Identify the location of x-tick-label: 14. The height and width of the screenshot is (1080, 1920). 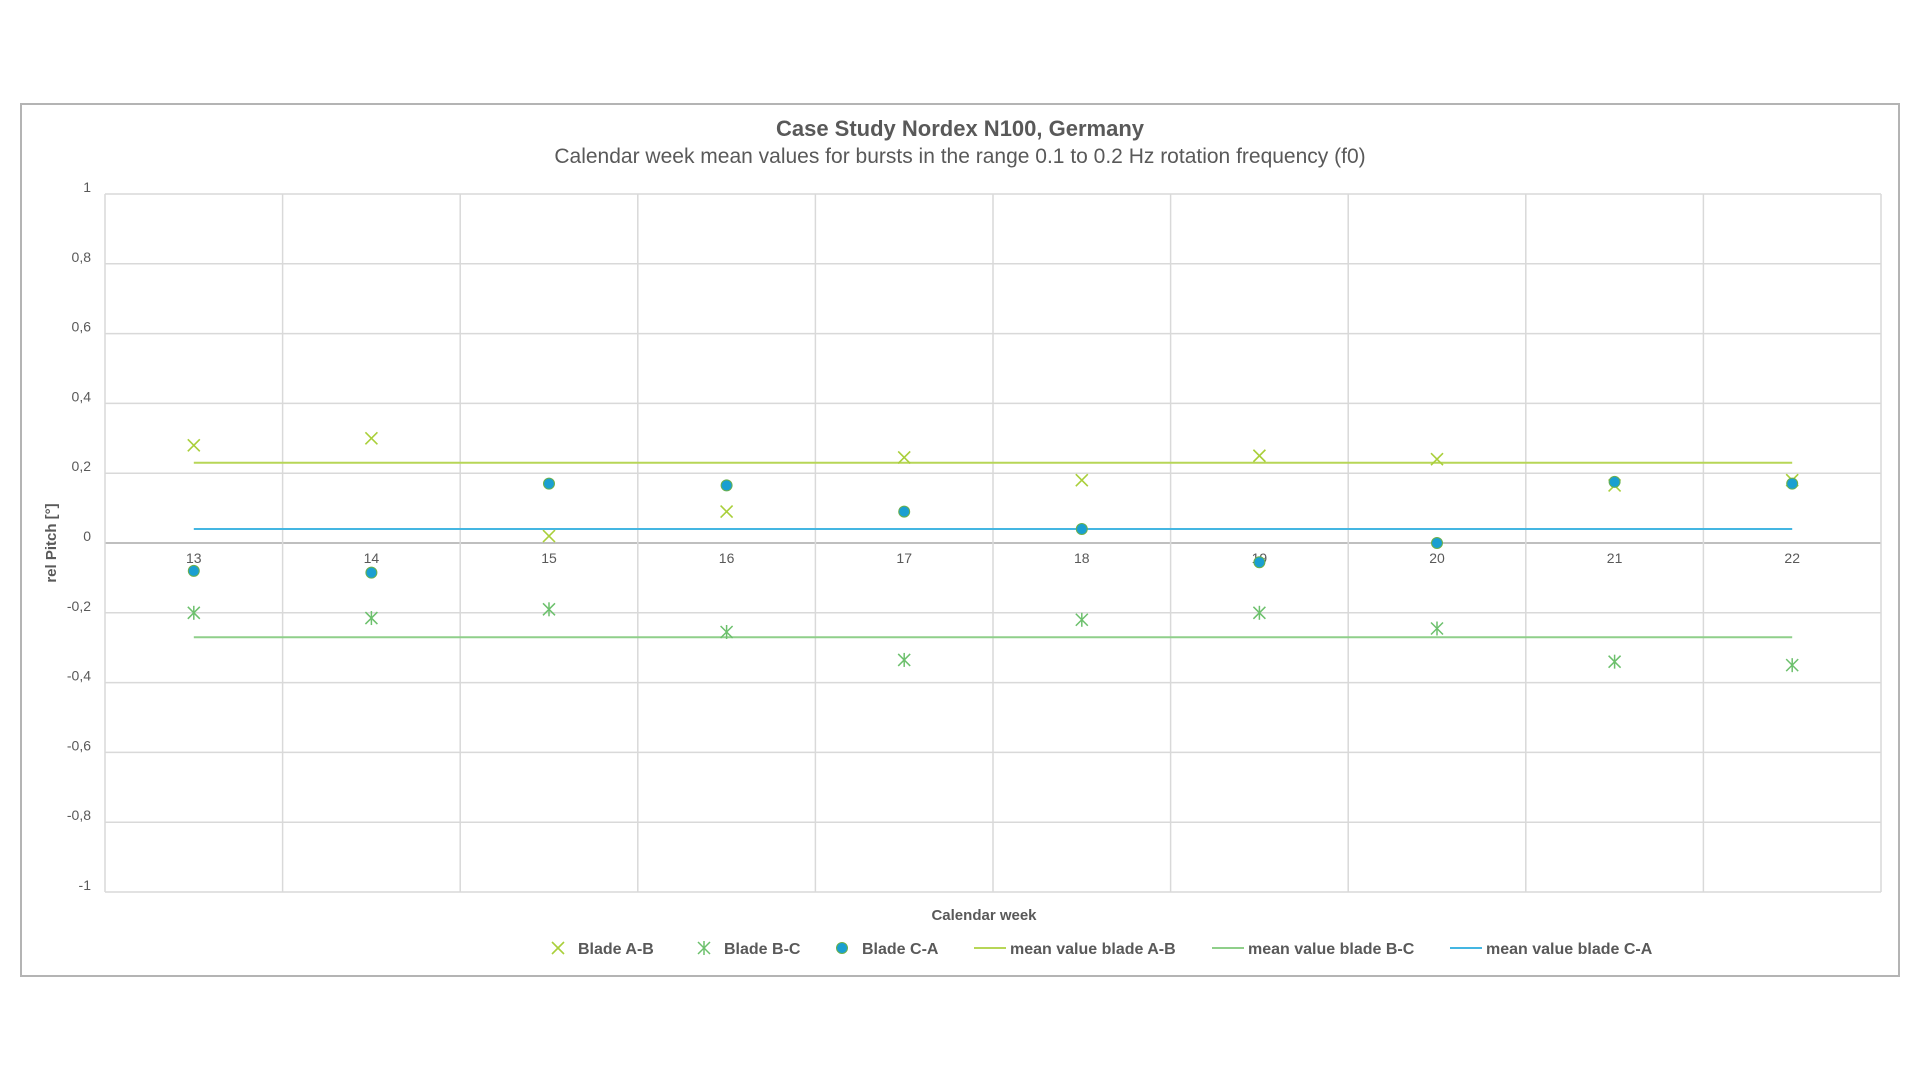
(372, 558).